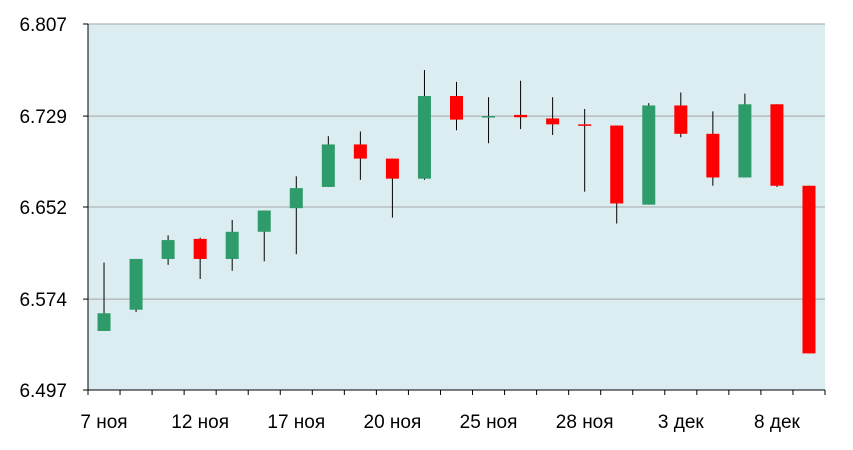 Image resolution: width=853 pixels, height=450 pixels. Describe the element at coordinates (43, 300) in the screenshot. I see `y-tick-label: 6.574` at that location.